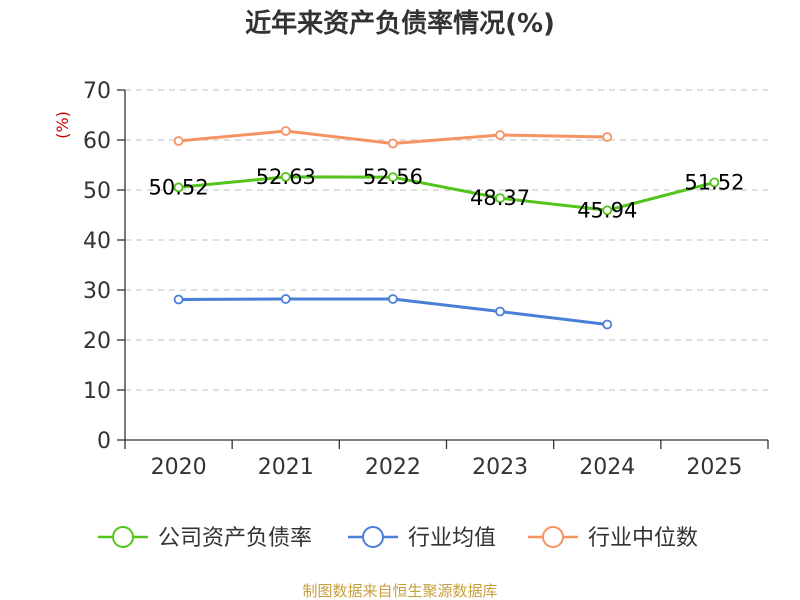 This screenshot has width=800, height=600. I want to click on y-axis-unit-label: (%), so click(62, 125).